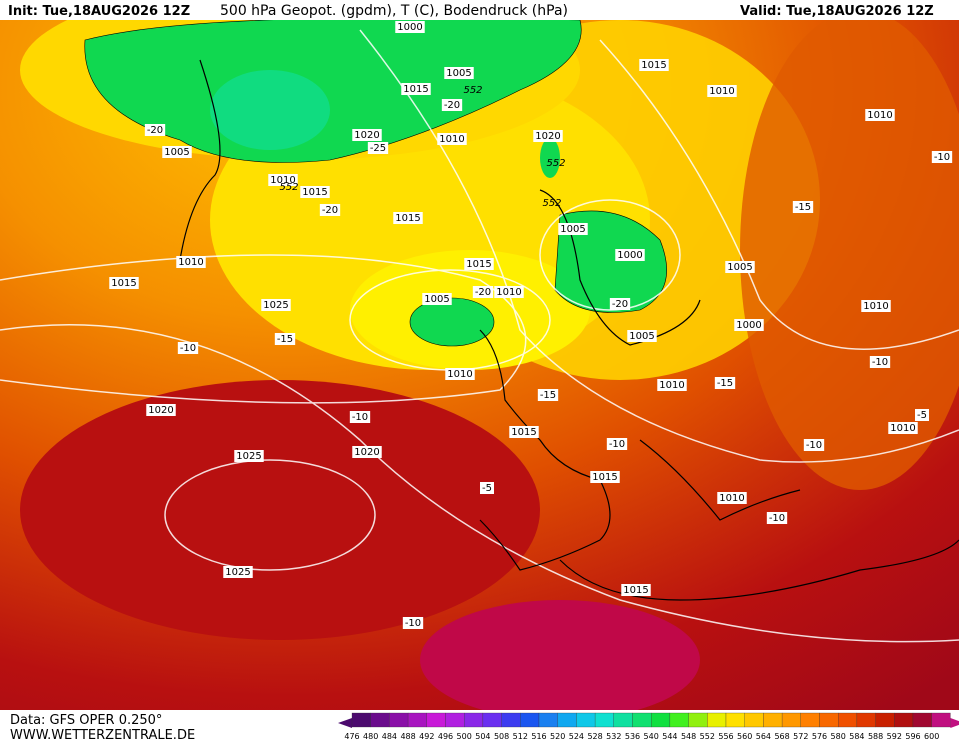  What do you see at coordinates (954, 723) in the screenshot?
I see `scale-arrow-right` at bounding box center [954, 723].